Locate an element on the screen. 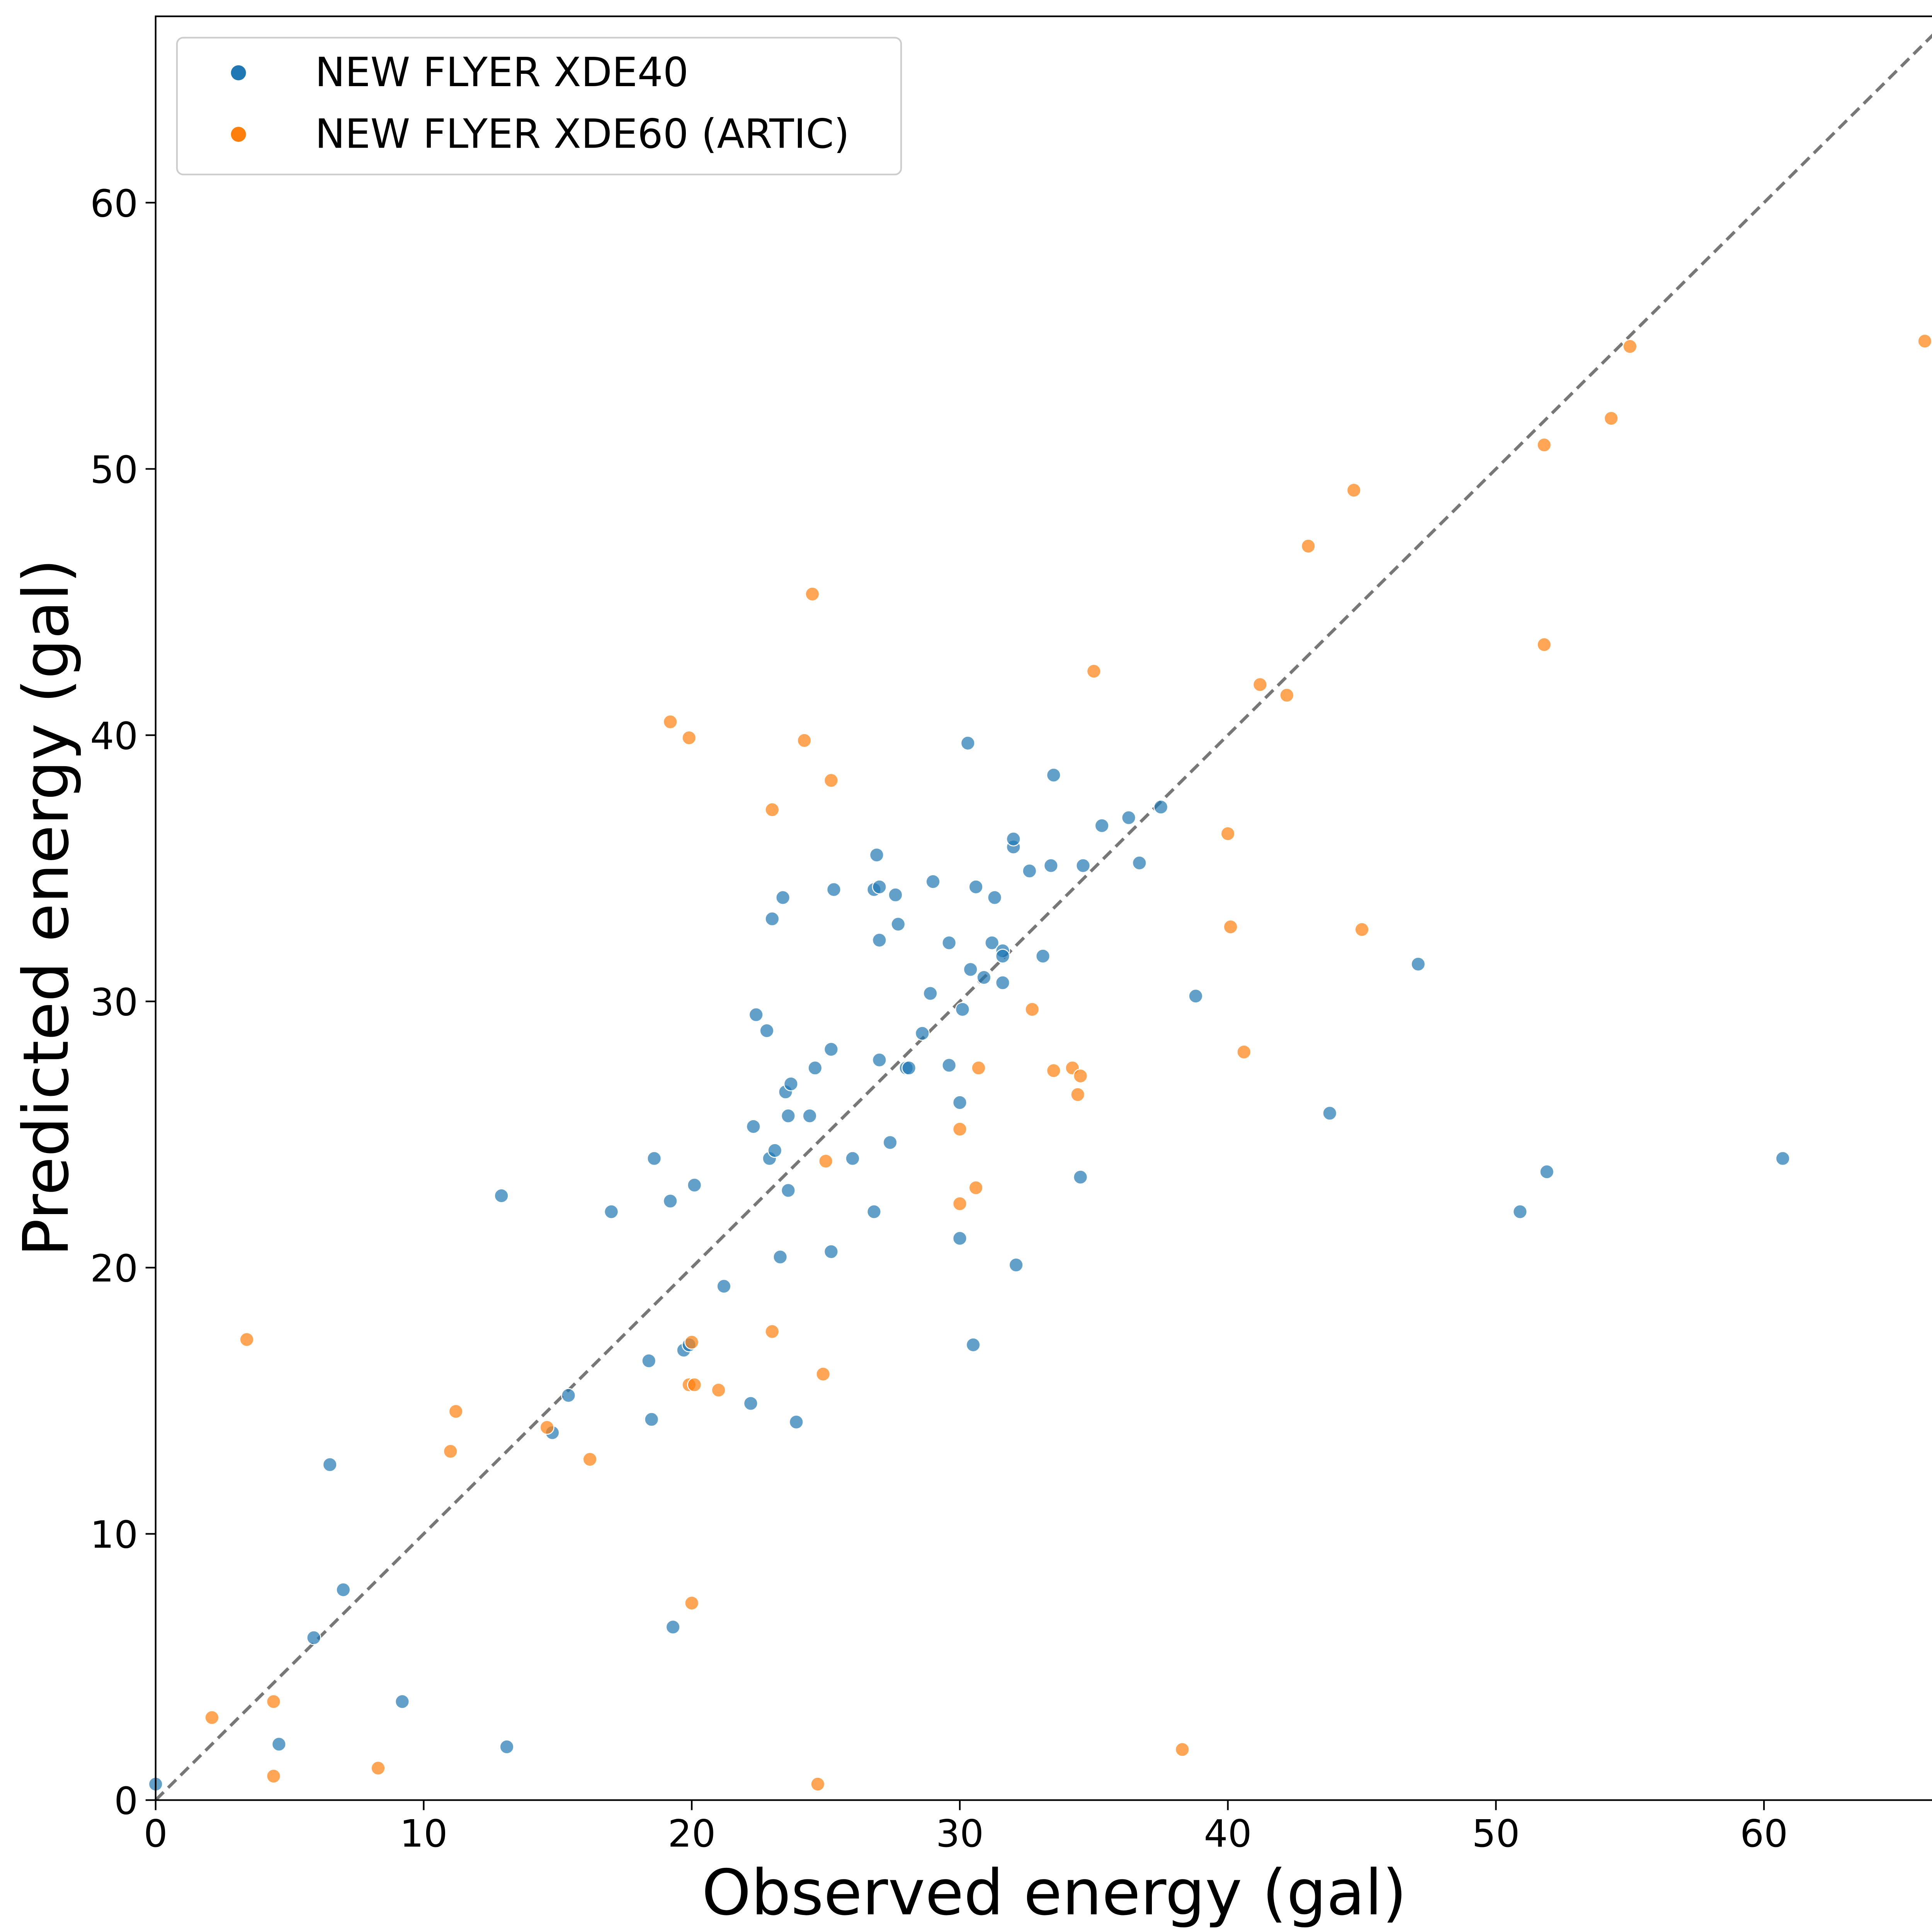 The width and height of the screenshot is (1932, 1932). x-tick-label: 10 is located at coordinates (424, 1834).